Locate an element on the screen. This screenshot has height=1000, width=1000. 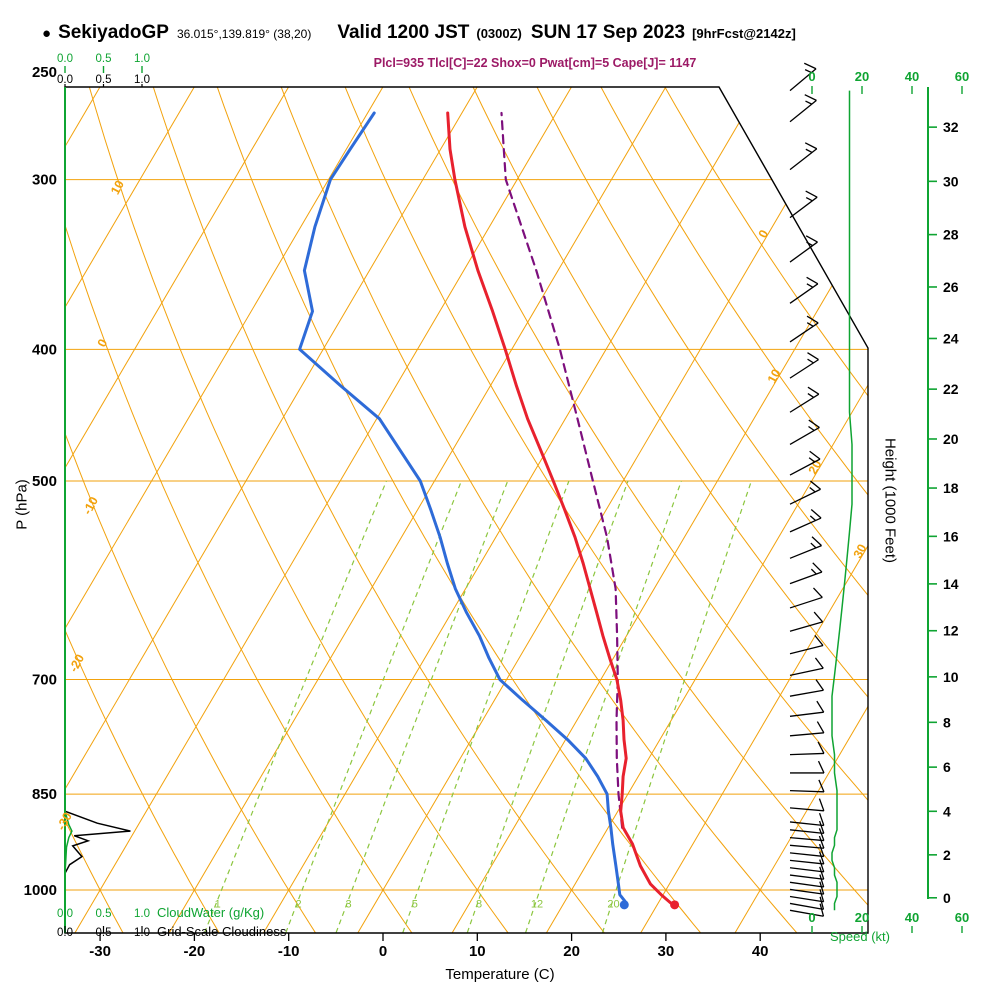
height-tick-label: 24 is located at coordinates (951, 338).